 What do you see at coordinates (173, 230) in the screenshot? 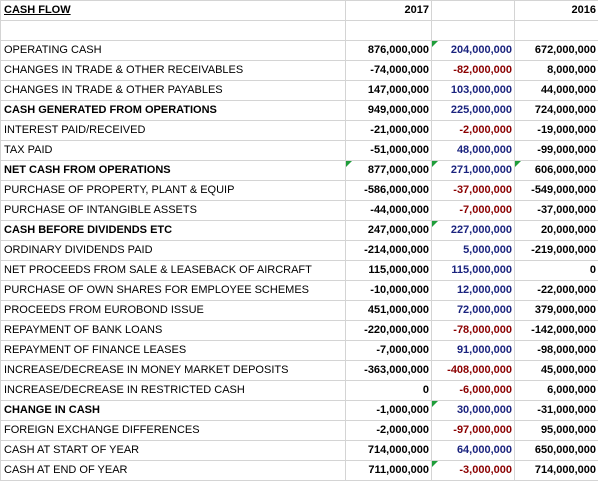
I see `row-label: CASH BEFORE DIVIDENDS ETC` at bounding box center [173, 230].